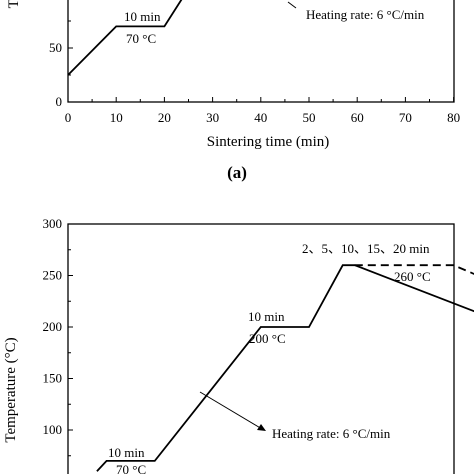 The height and width of the screenshot is (474, 474). I want to click on panel-a-x-tick-label: 60, so click(357, 117).